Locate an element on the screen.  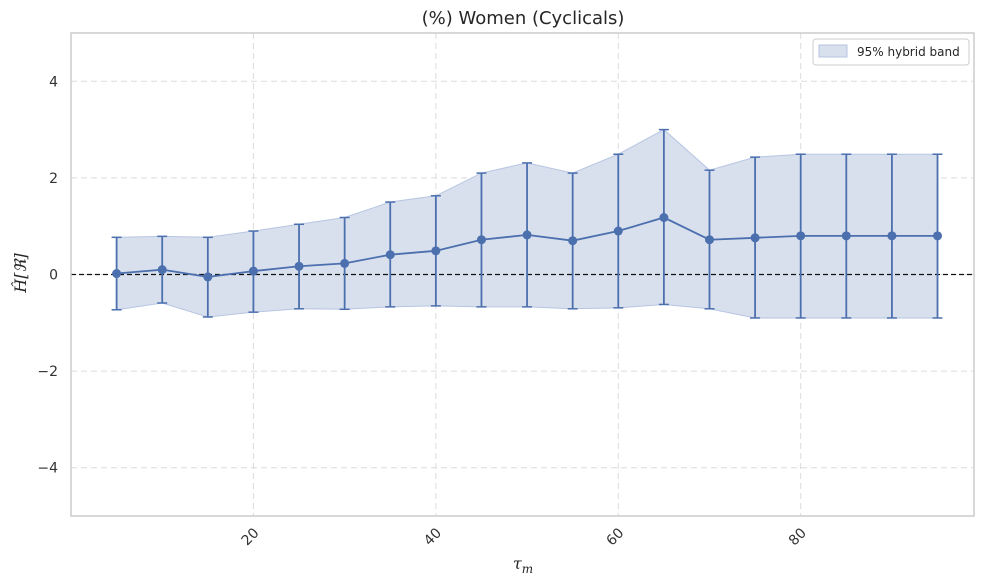
x-tick-label: 40 is located at coordinates (433, 537).